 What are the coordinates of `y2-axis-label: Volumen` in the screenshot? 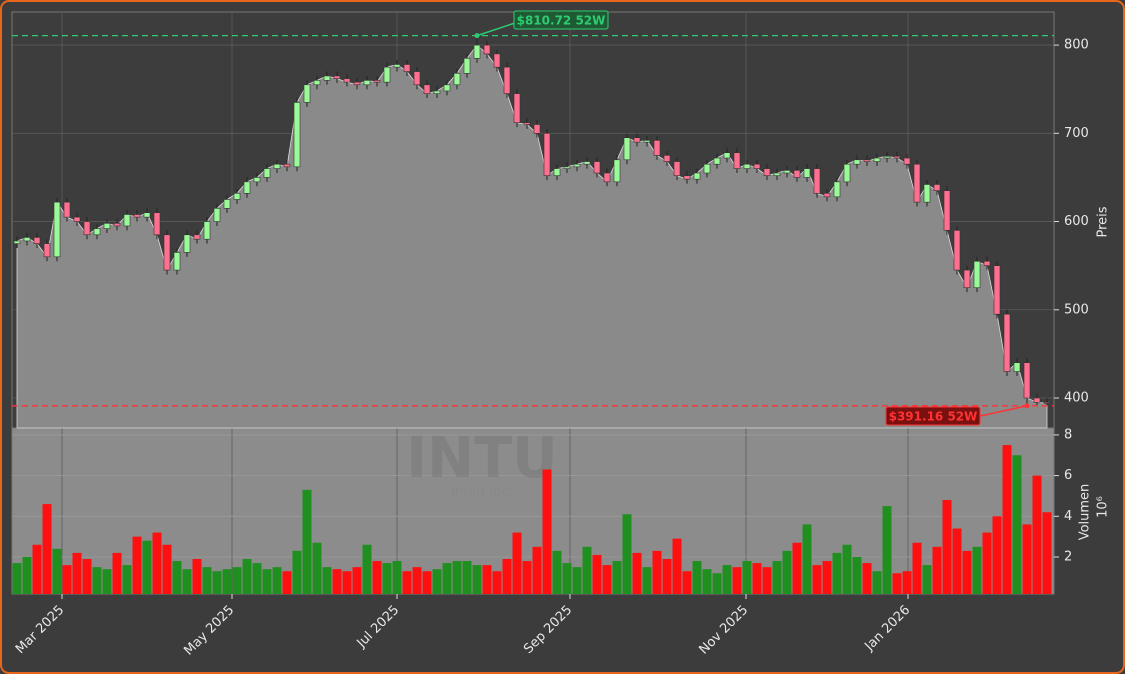 It's located at (1085, 512).